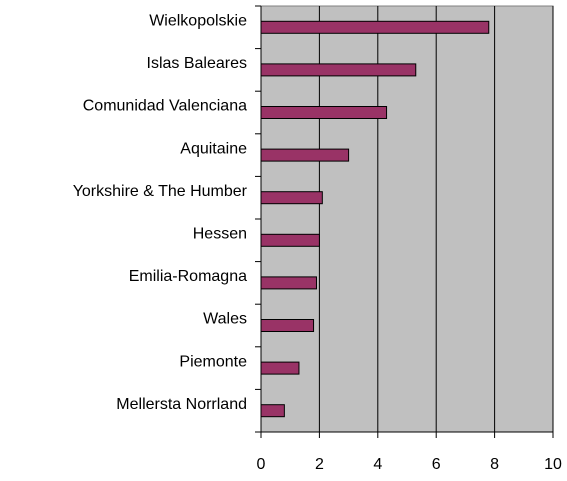  What do you see at coordinates (197, 63) in the screenshot?
I see `y-tick-label: Islas Baleares` at bounding box center [197, 63].